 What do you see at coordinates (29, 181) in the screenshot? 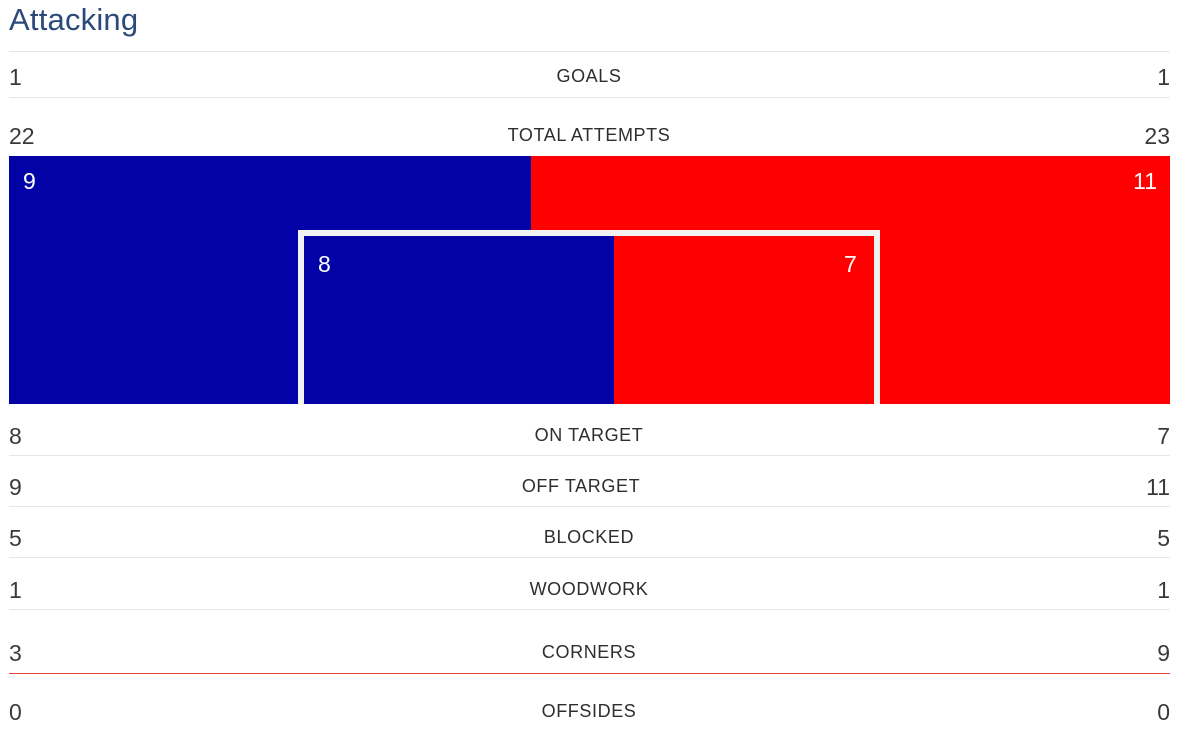
I see `off-target-home-count: 9` at bounding box center [29, 181].